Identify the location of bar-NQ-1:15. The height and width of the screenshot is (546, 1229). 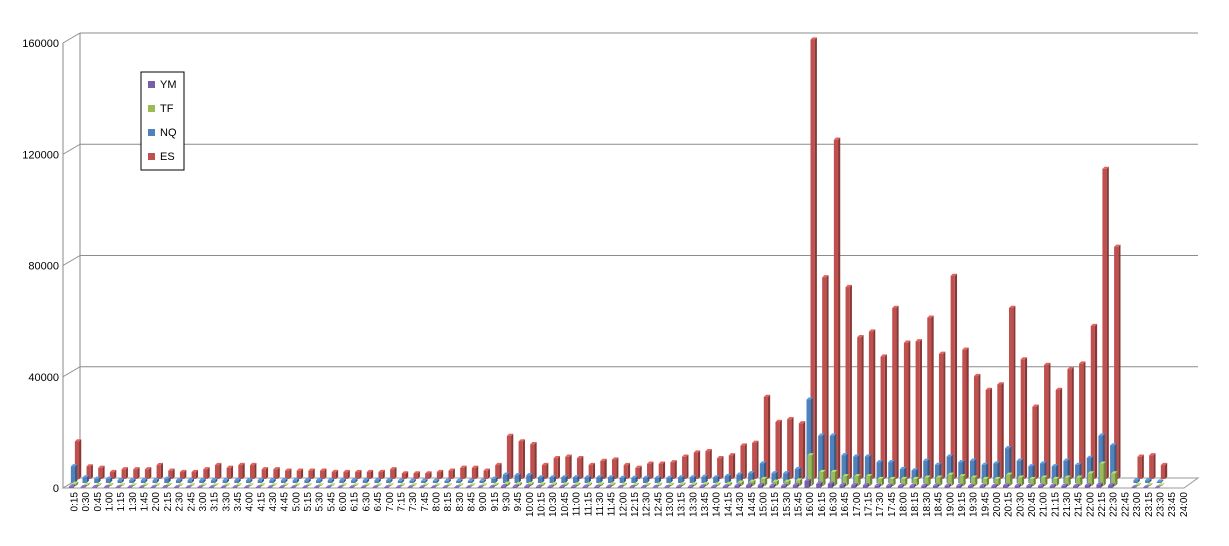
(120, 480).